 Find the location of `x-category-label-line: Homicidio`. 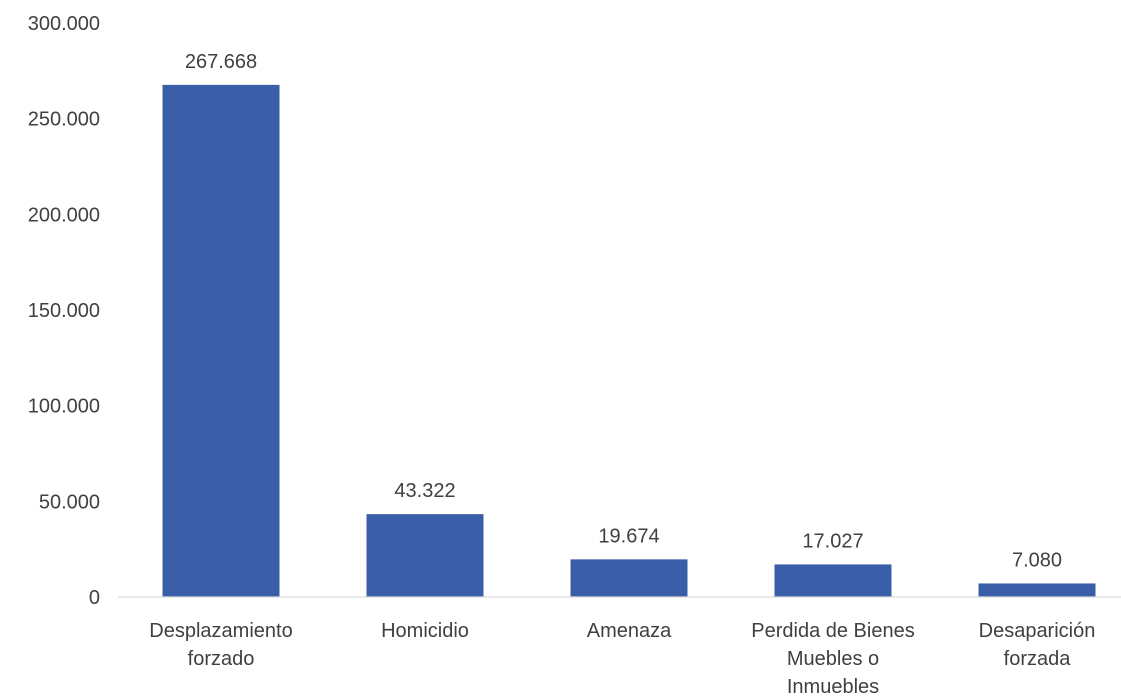

x-category-label-line: Homicidio is located at coordinates (425, 631).